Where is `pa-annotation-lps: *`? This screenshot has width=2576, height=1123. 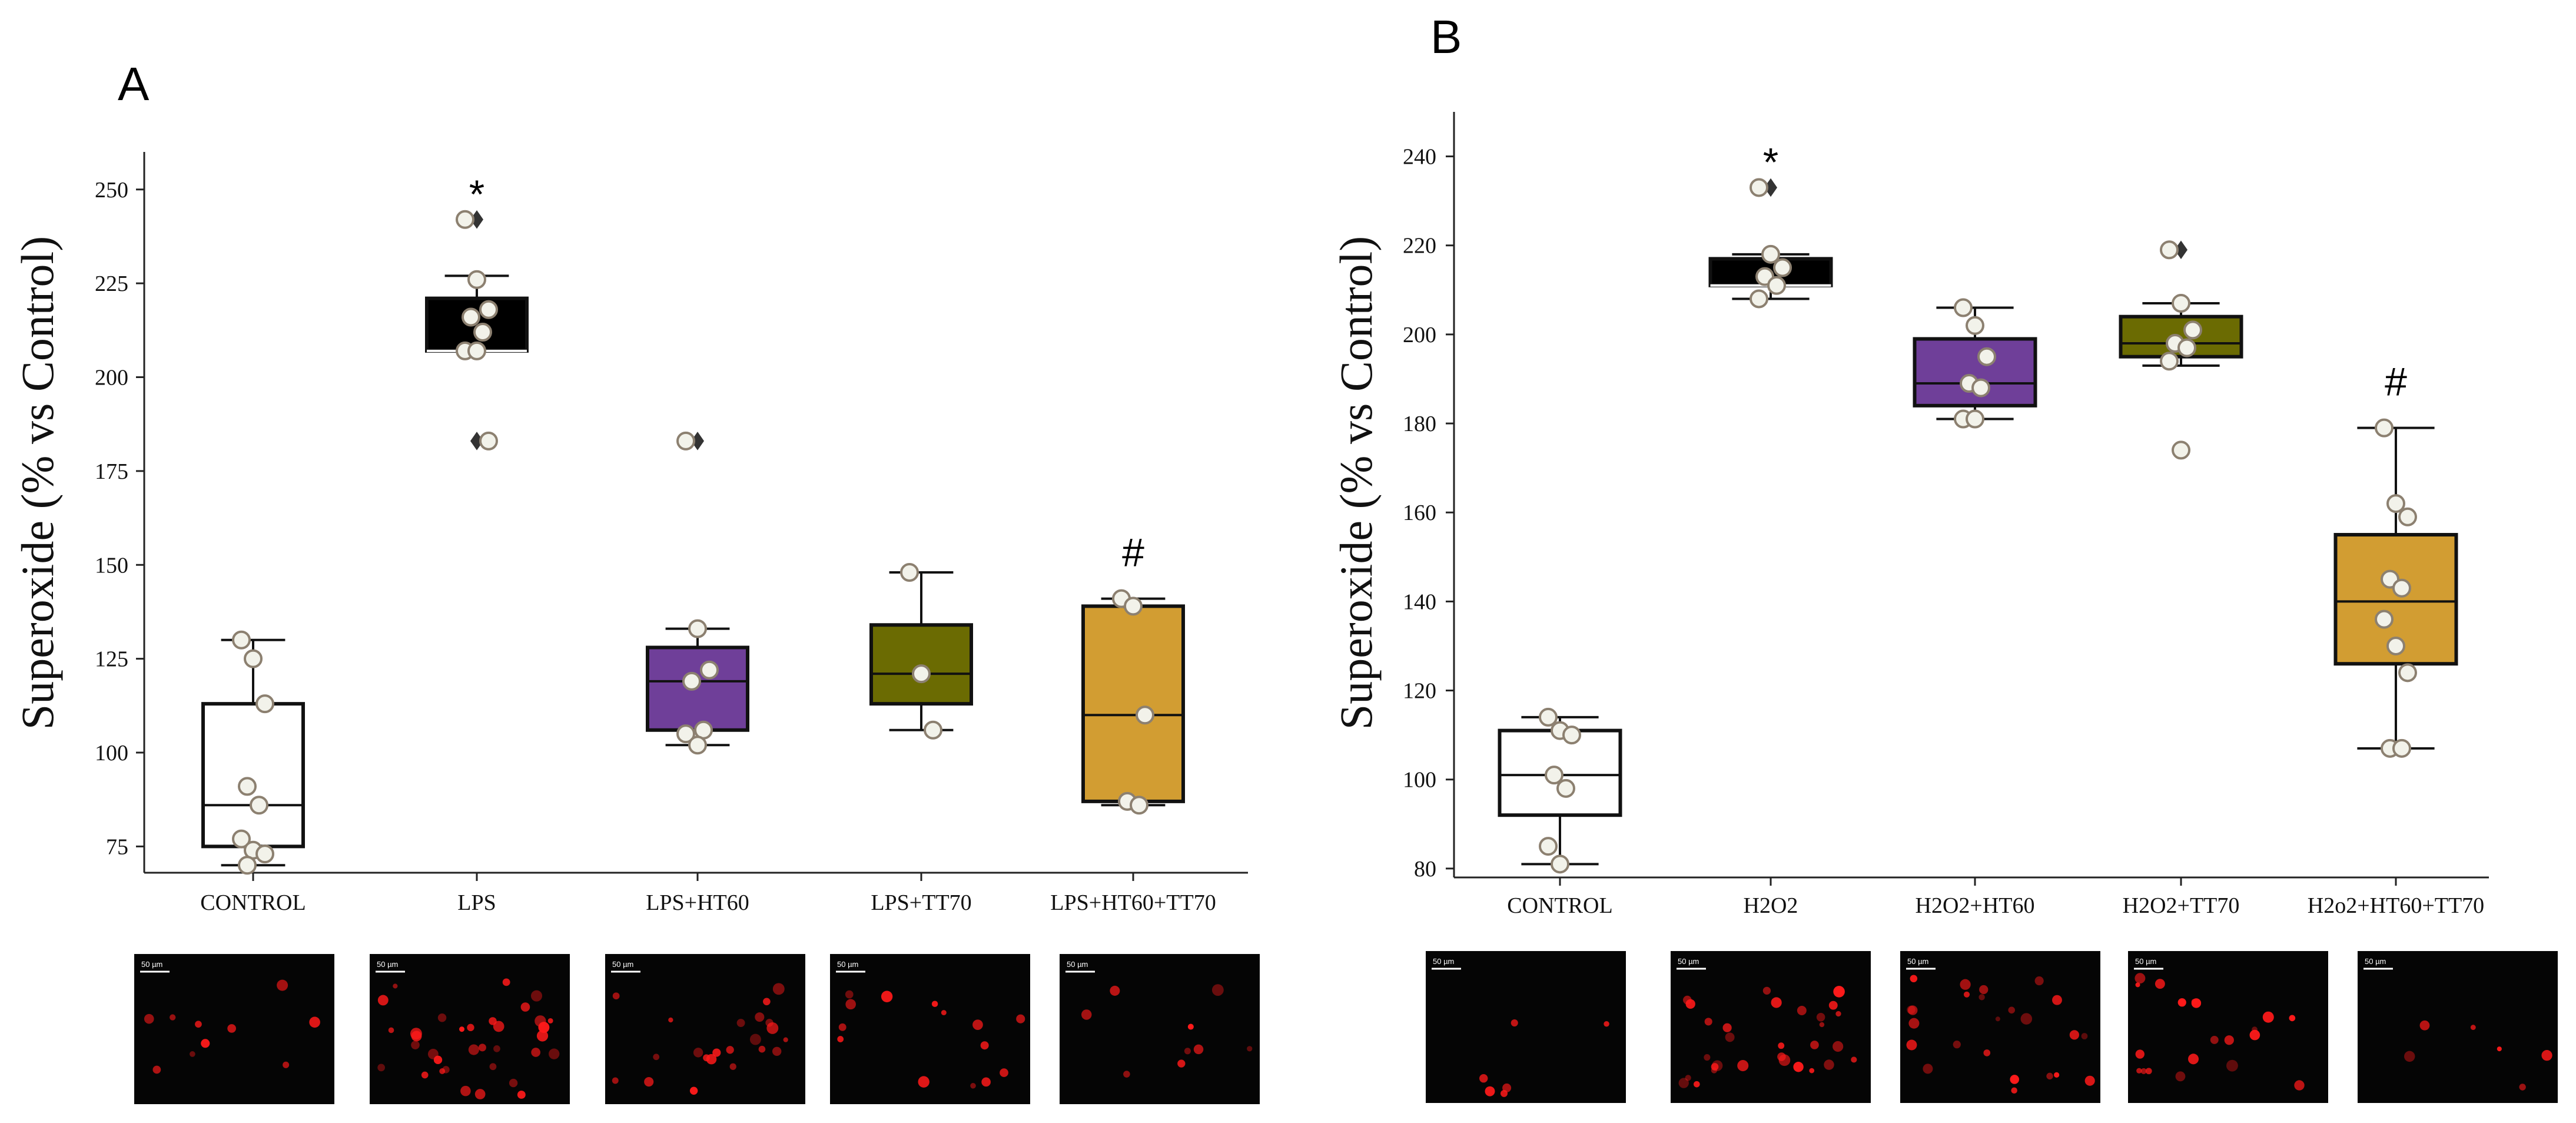
pa-annotation-lps: * is located at coordinates (476, 194).